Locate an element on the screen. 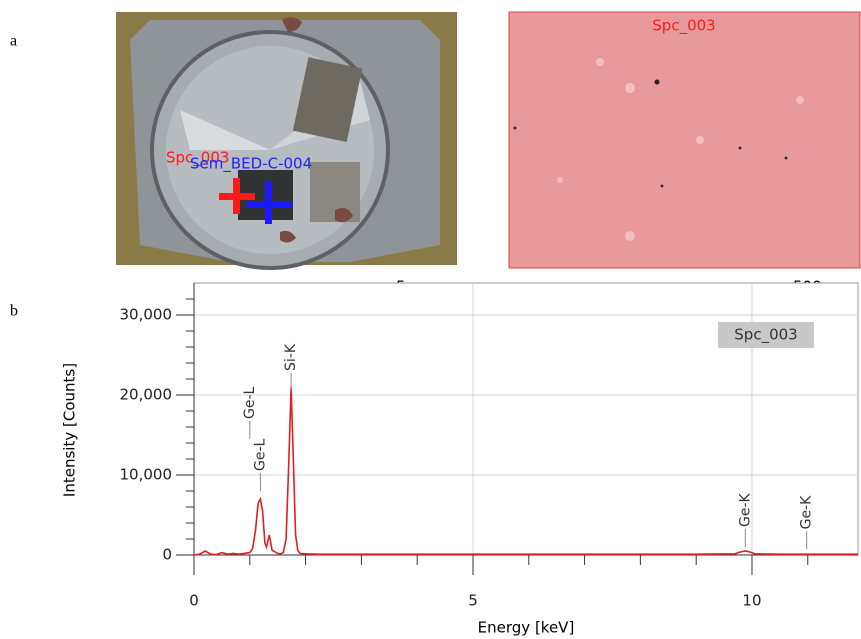 This screenshot has height=639, width=861. x-tick-label: 10 is located at coordinates (751, 601).